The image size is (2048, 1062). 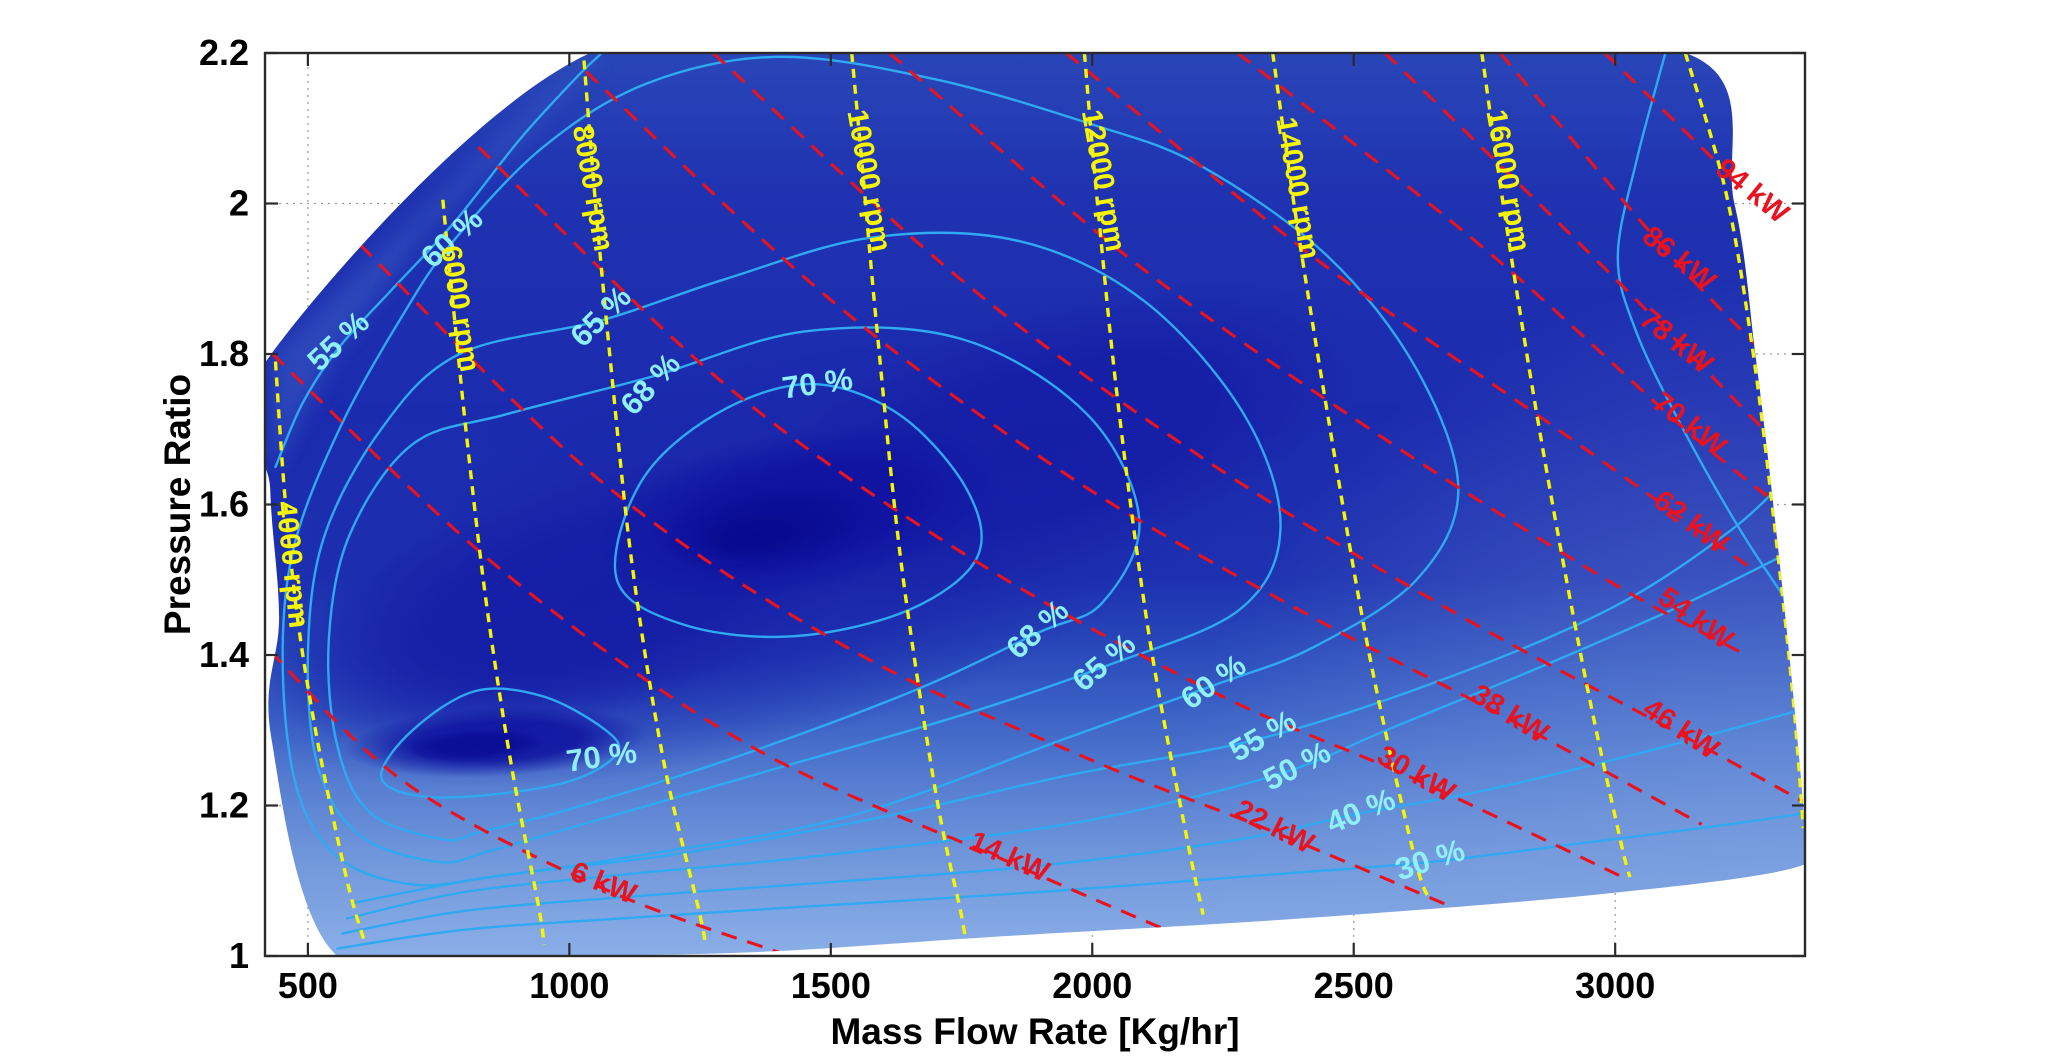 I want to click on x-axis-label: Mass Flow Rate [Kg/hr], so click(x=1034, y=1031).